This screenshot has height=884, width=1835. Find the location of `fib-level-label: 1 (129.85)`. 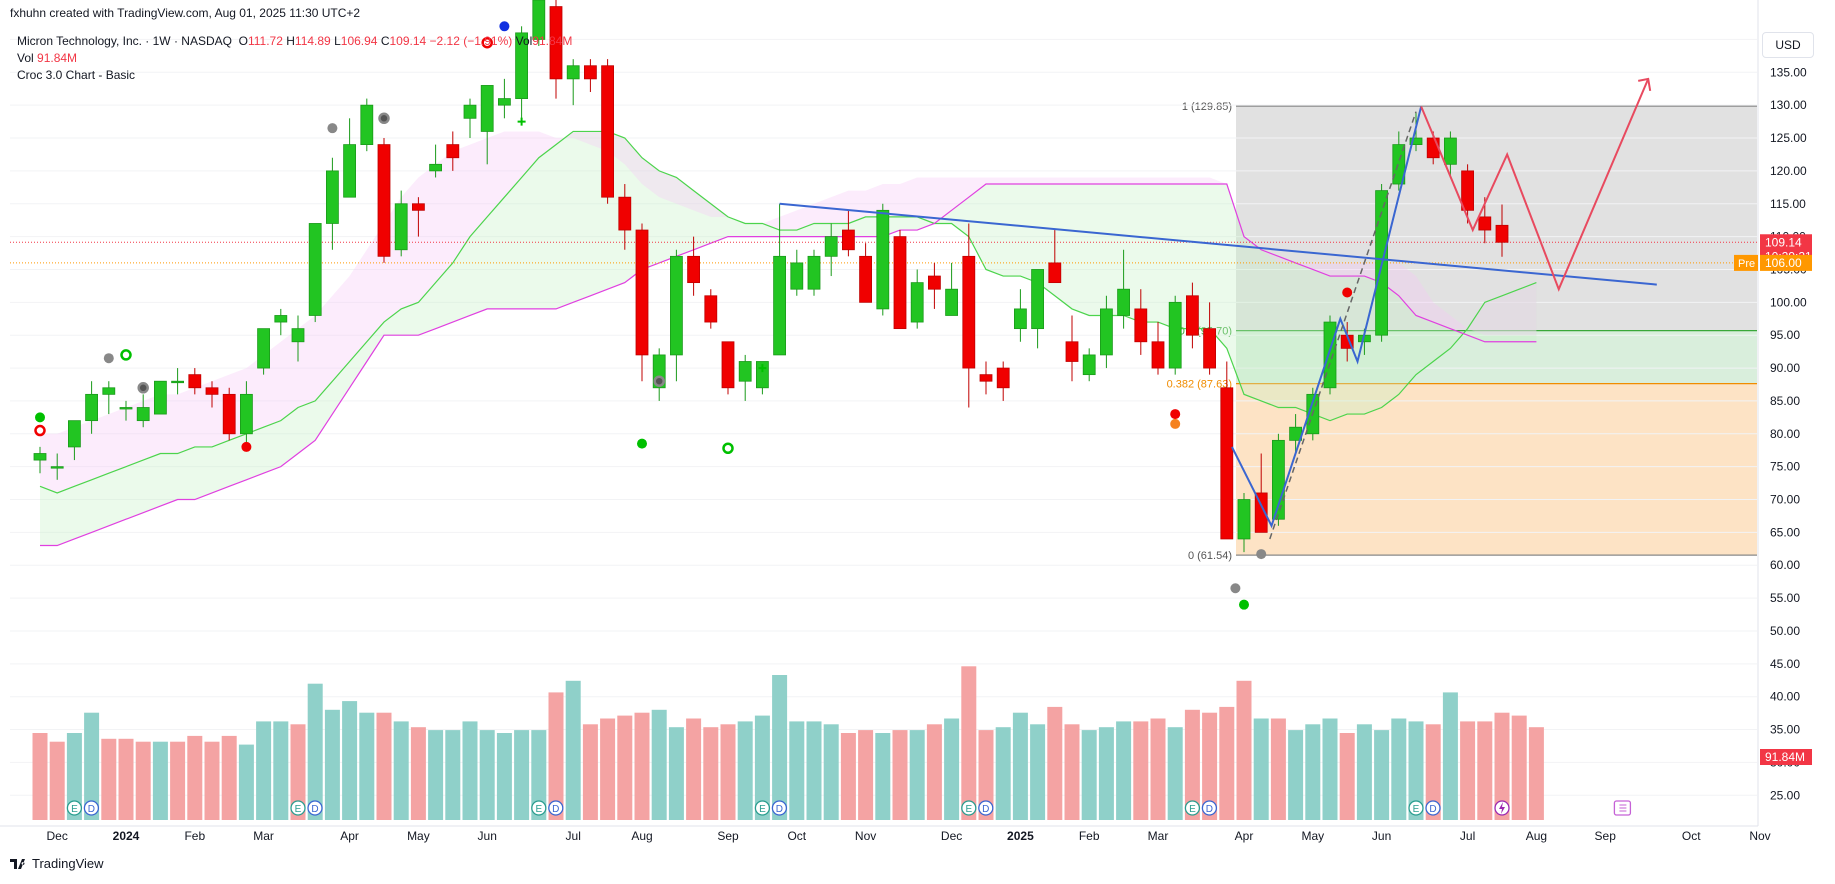

fib-level-label: 1 (129.85) is located at coordinates (1207, 107).